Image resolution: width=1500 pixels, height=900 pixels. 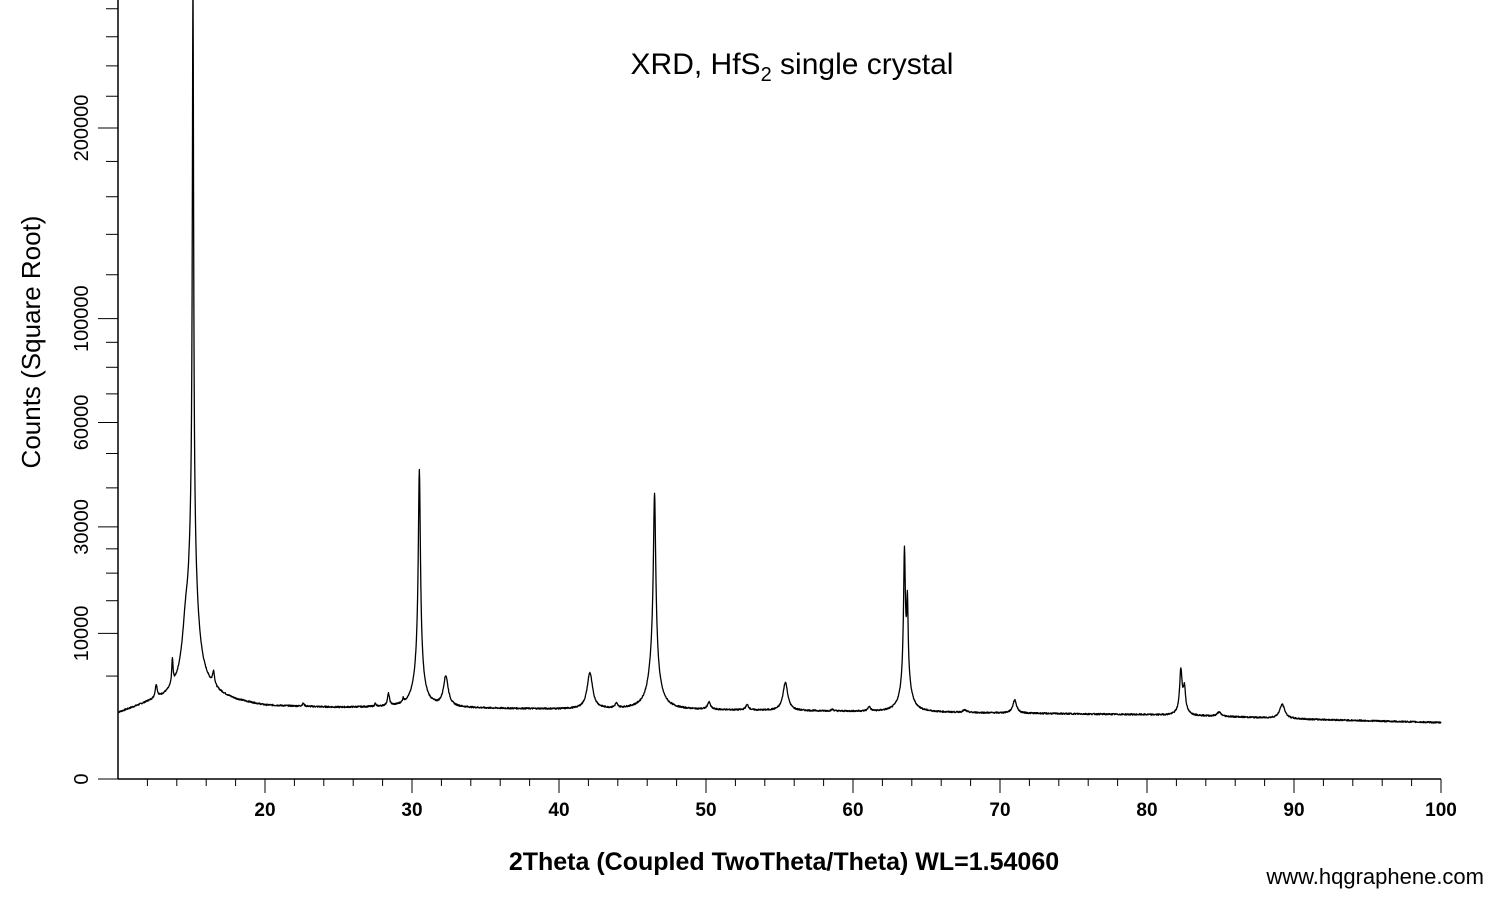 What do you see at coordinates (82, 634) in the screenshot?
I see `y-tick-label: 10000` at bounding box center [82, 634].